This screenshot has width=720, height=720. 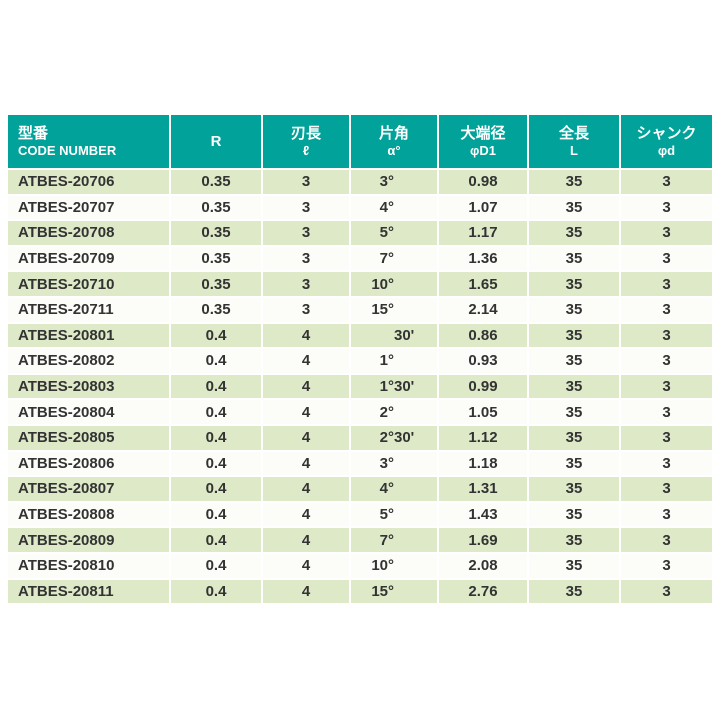 What do you see at coordinates (89, 142) in the screenshot?
I see `column-header-code: 型番 CODE NUMBER` at bounding box center [89, 142].